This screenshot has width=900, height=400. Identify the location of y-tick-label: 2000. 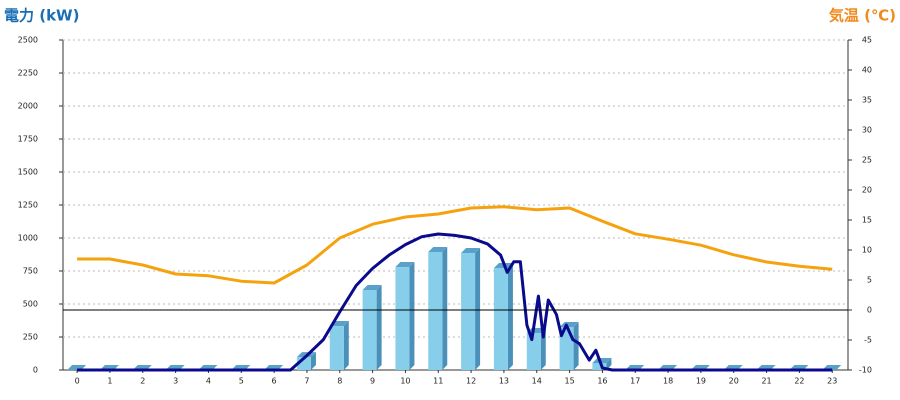
(28, 106).